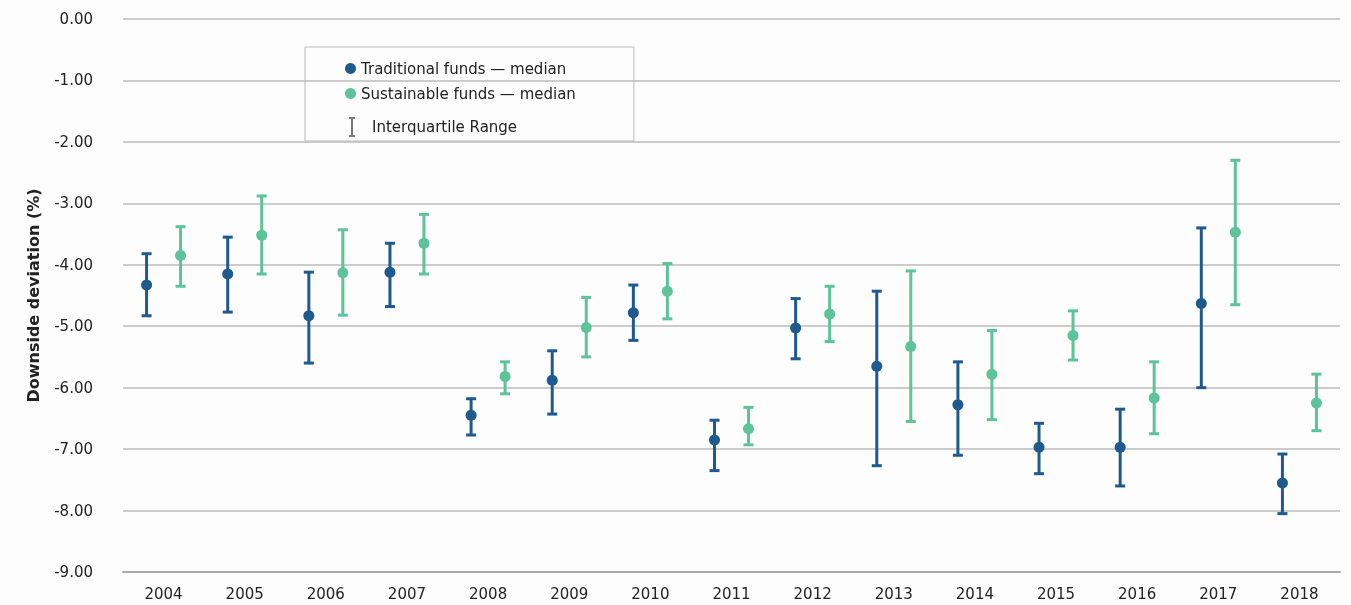 The width and height of the screenshot is (1351, 605). Describe the element at coordinates (73, 141) in the screenshot. I see `y-tick-label: -2.00` at that location.